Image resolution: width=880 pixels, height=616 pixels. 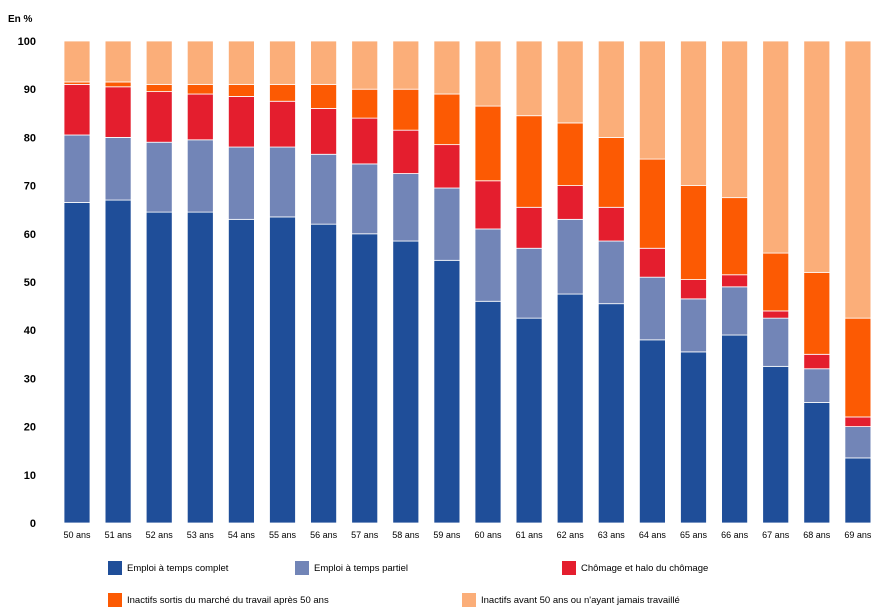 What do you see at coordinates (735, 535) in the screenshot?
I see `x-tick-label: 66 ans` at bounding box center [735, 535].